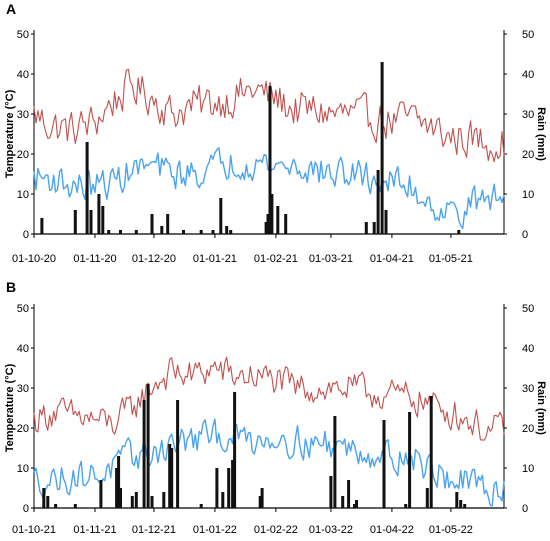 Image resolution: width=550 pixels, height=541 pixels. Describe the element at coordinates (451, 530) in the screenshot. I see `x-tick-label: 01-05-22` at that location.